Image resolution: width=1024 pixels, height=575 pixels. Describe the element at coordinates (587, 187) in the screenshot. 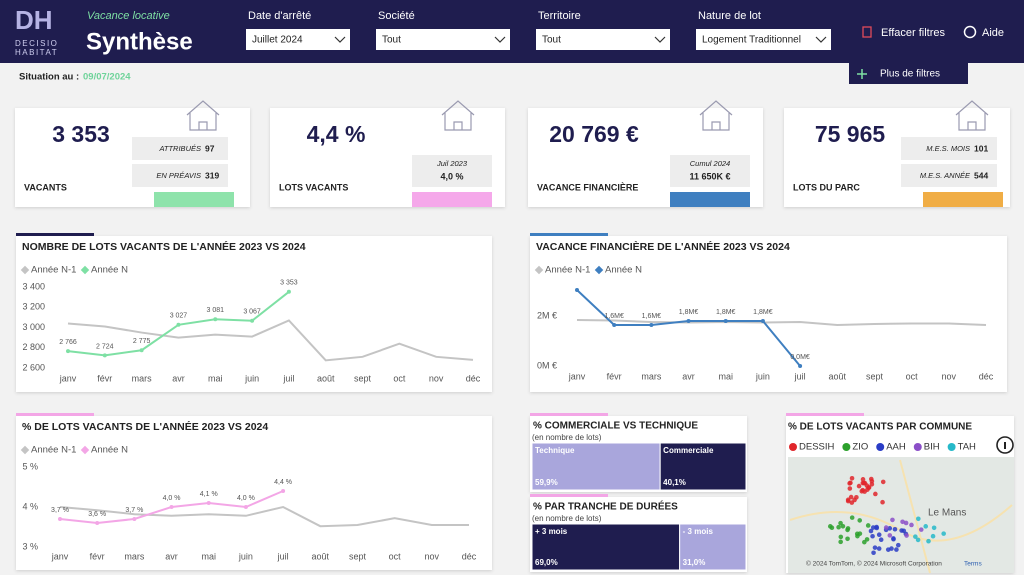

I see `kpi-label: VACANCE FINANCIÈRE` at that location.